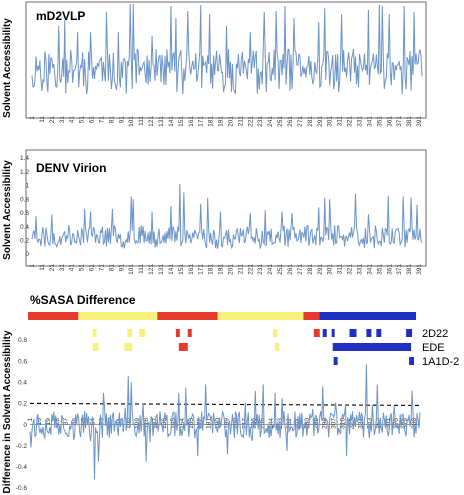  Describe the element at coordinates (131, 121) in the screenshot. I see `x-tick-label: 101` at that location.